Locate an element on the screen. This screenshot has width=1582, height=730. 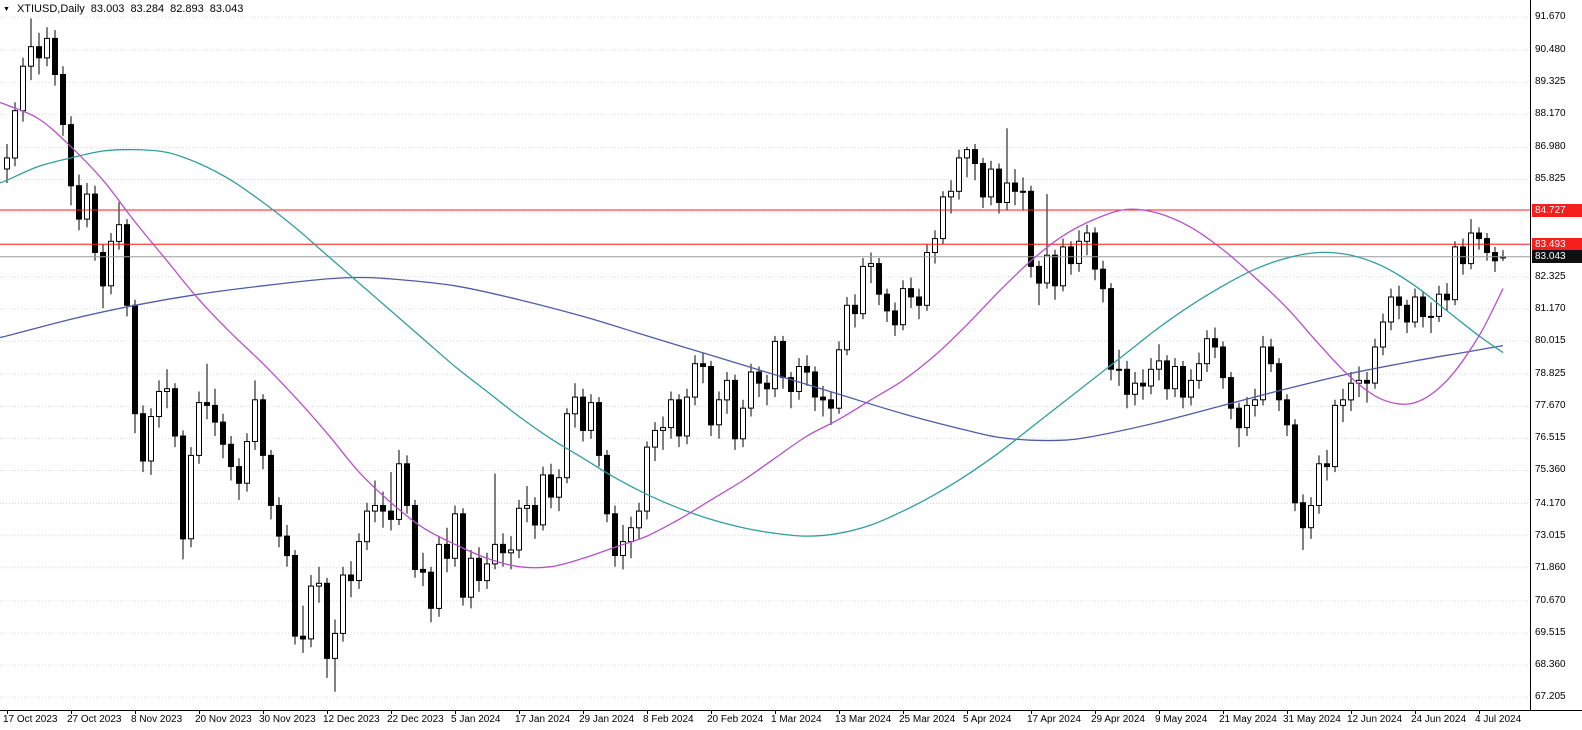
price-axis-label: 89.325 is located at coordinates (1550, 82).